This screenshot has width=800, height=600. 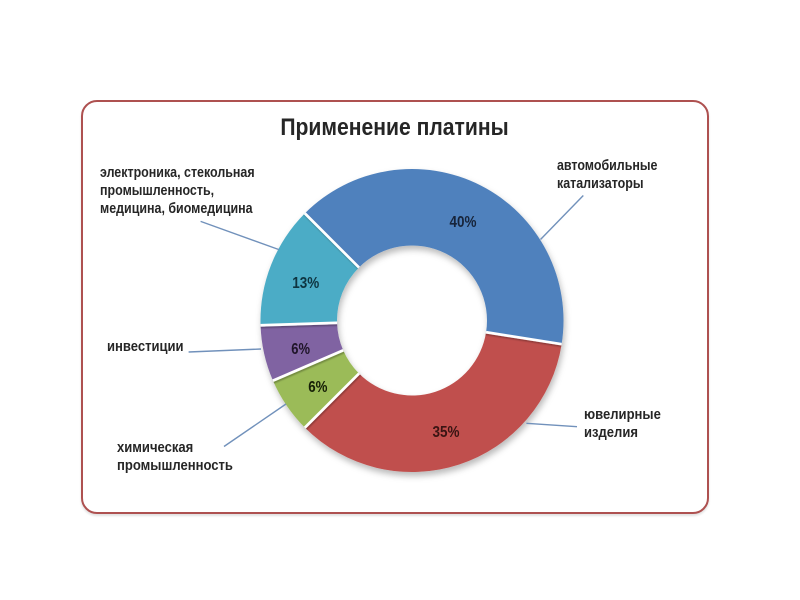 What do you see at coordinates (446, 432) in the screenshot?
I see `svg-text: 35%` at bounding box center [446, 432].